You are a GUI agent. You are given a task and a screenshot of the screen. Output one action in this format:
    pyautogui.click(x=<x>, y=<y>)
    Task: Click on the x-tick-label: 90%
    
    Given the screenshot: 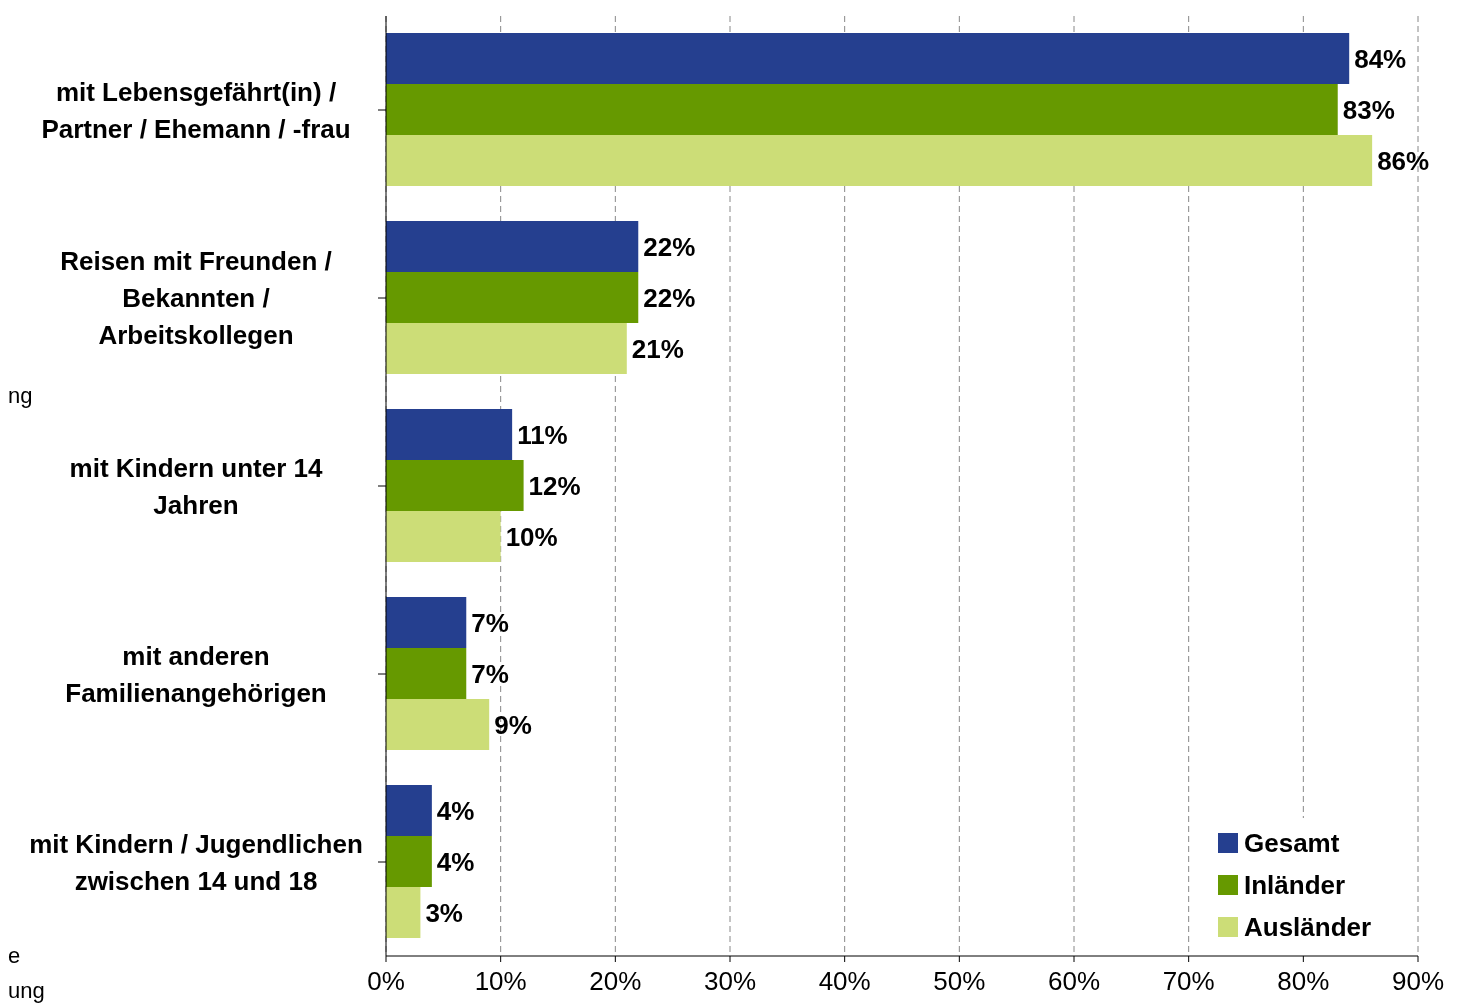 What is the action you would take?
    pyautogui.click(x=1418, y=981)
    